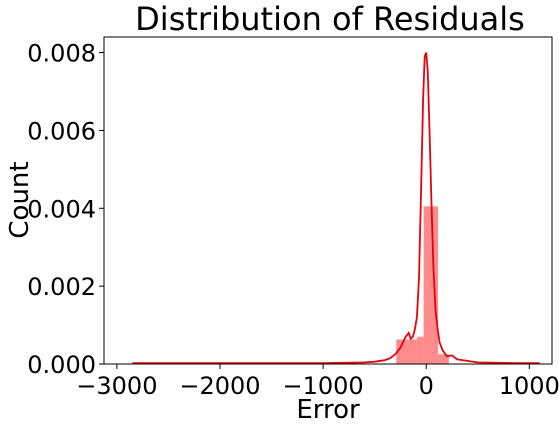 Image resolution: width=559 pixels, height=431 pixels. What do you see at coordinates (426, 386) in the screenshot?
I see `x-tick-label: 0` at bounding box center [426, 386].